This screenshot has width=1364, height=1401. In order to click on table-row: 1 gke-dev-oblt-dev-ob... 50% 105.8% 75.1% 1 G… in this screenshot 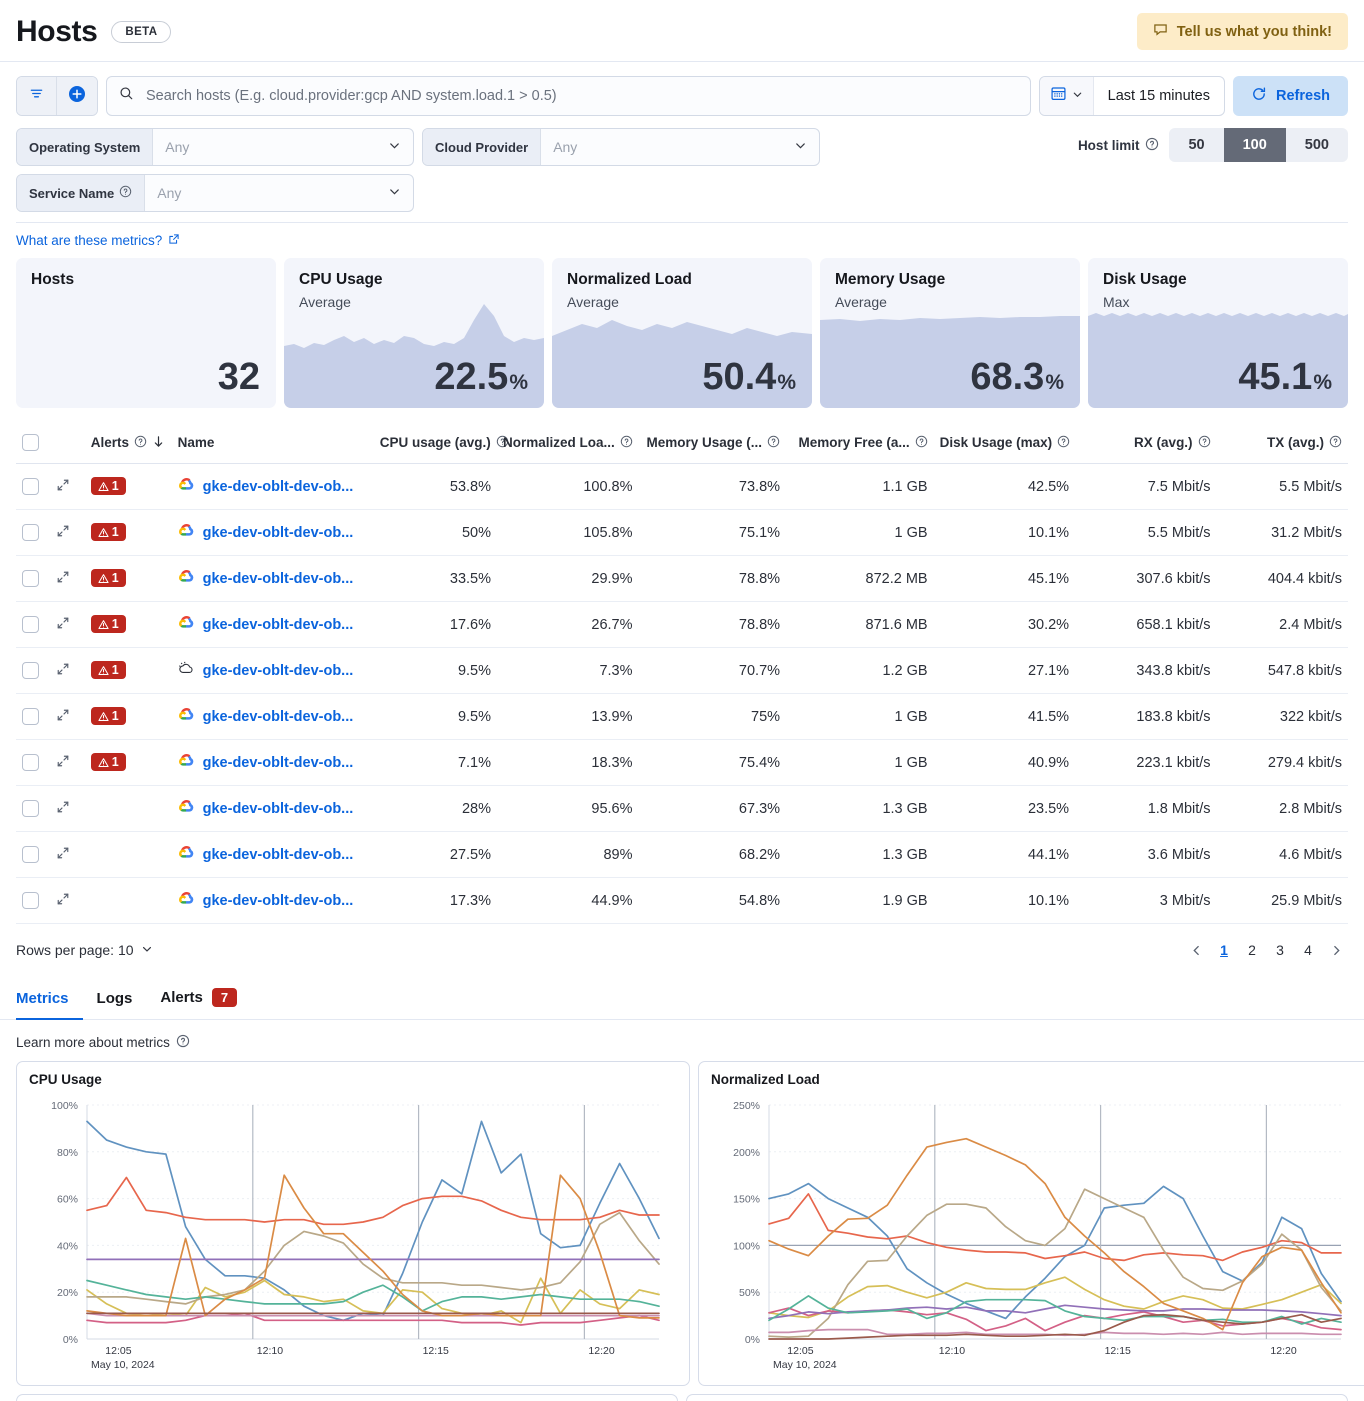, I will do `click(682, 532)`.